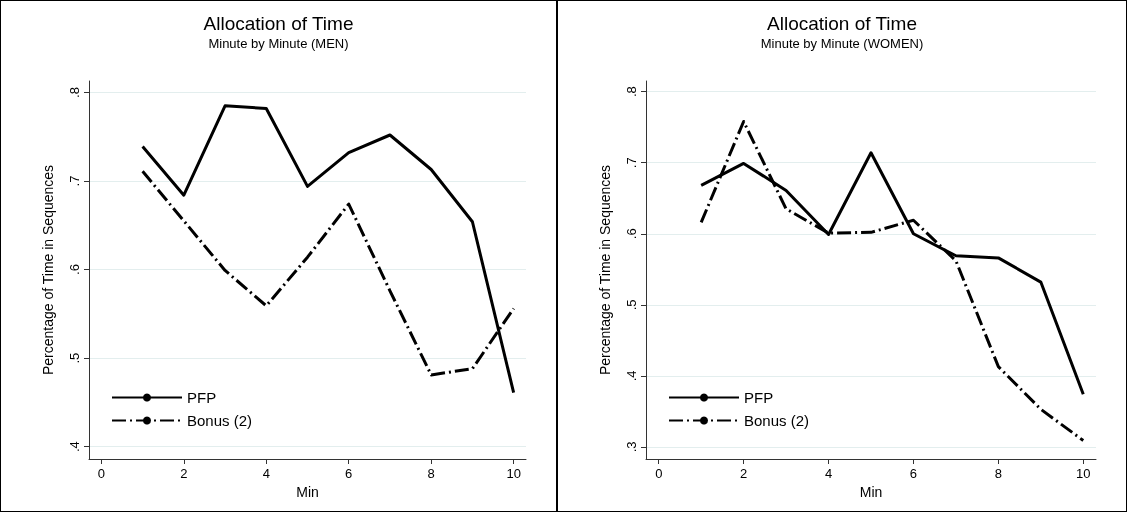 The height and width of the screenshot is (512, 1127). I want to click on chart-subtitle: Minute by Minute (WOMEN), so click(842, 43).